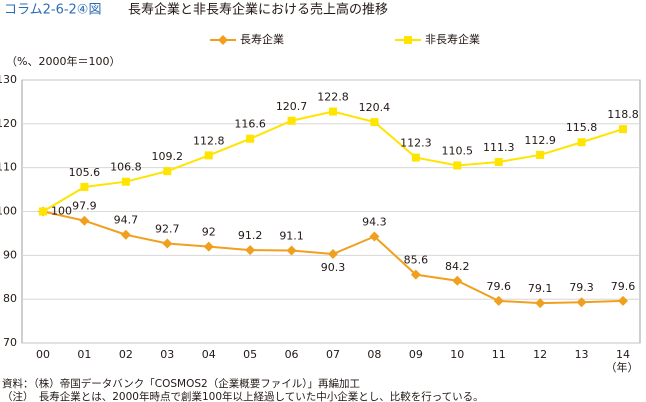 Image resolution: width=646 pixels, height=402 pixels. Describe the element at coordinates (250, 235) in the screenshot. I see `data-label: 91.2` at that location.